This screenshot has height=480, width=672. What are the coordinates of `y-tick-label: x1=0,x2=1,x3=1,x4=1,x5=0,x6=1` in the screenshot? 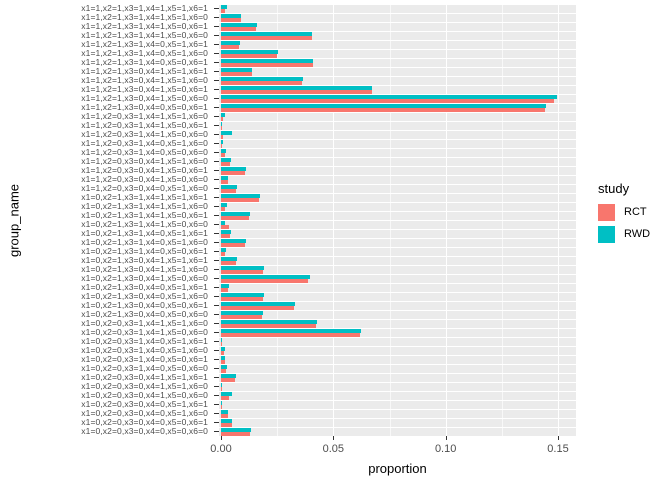 It's located at (144, 215).